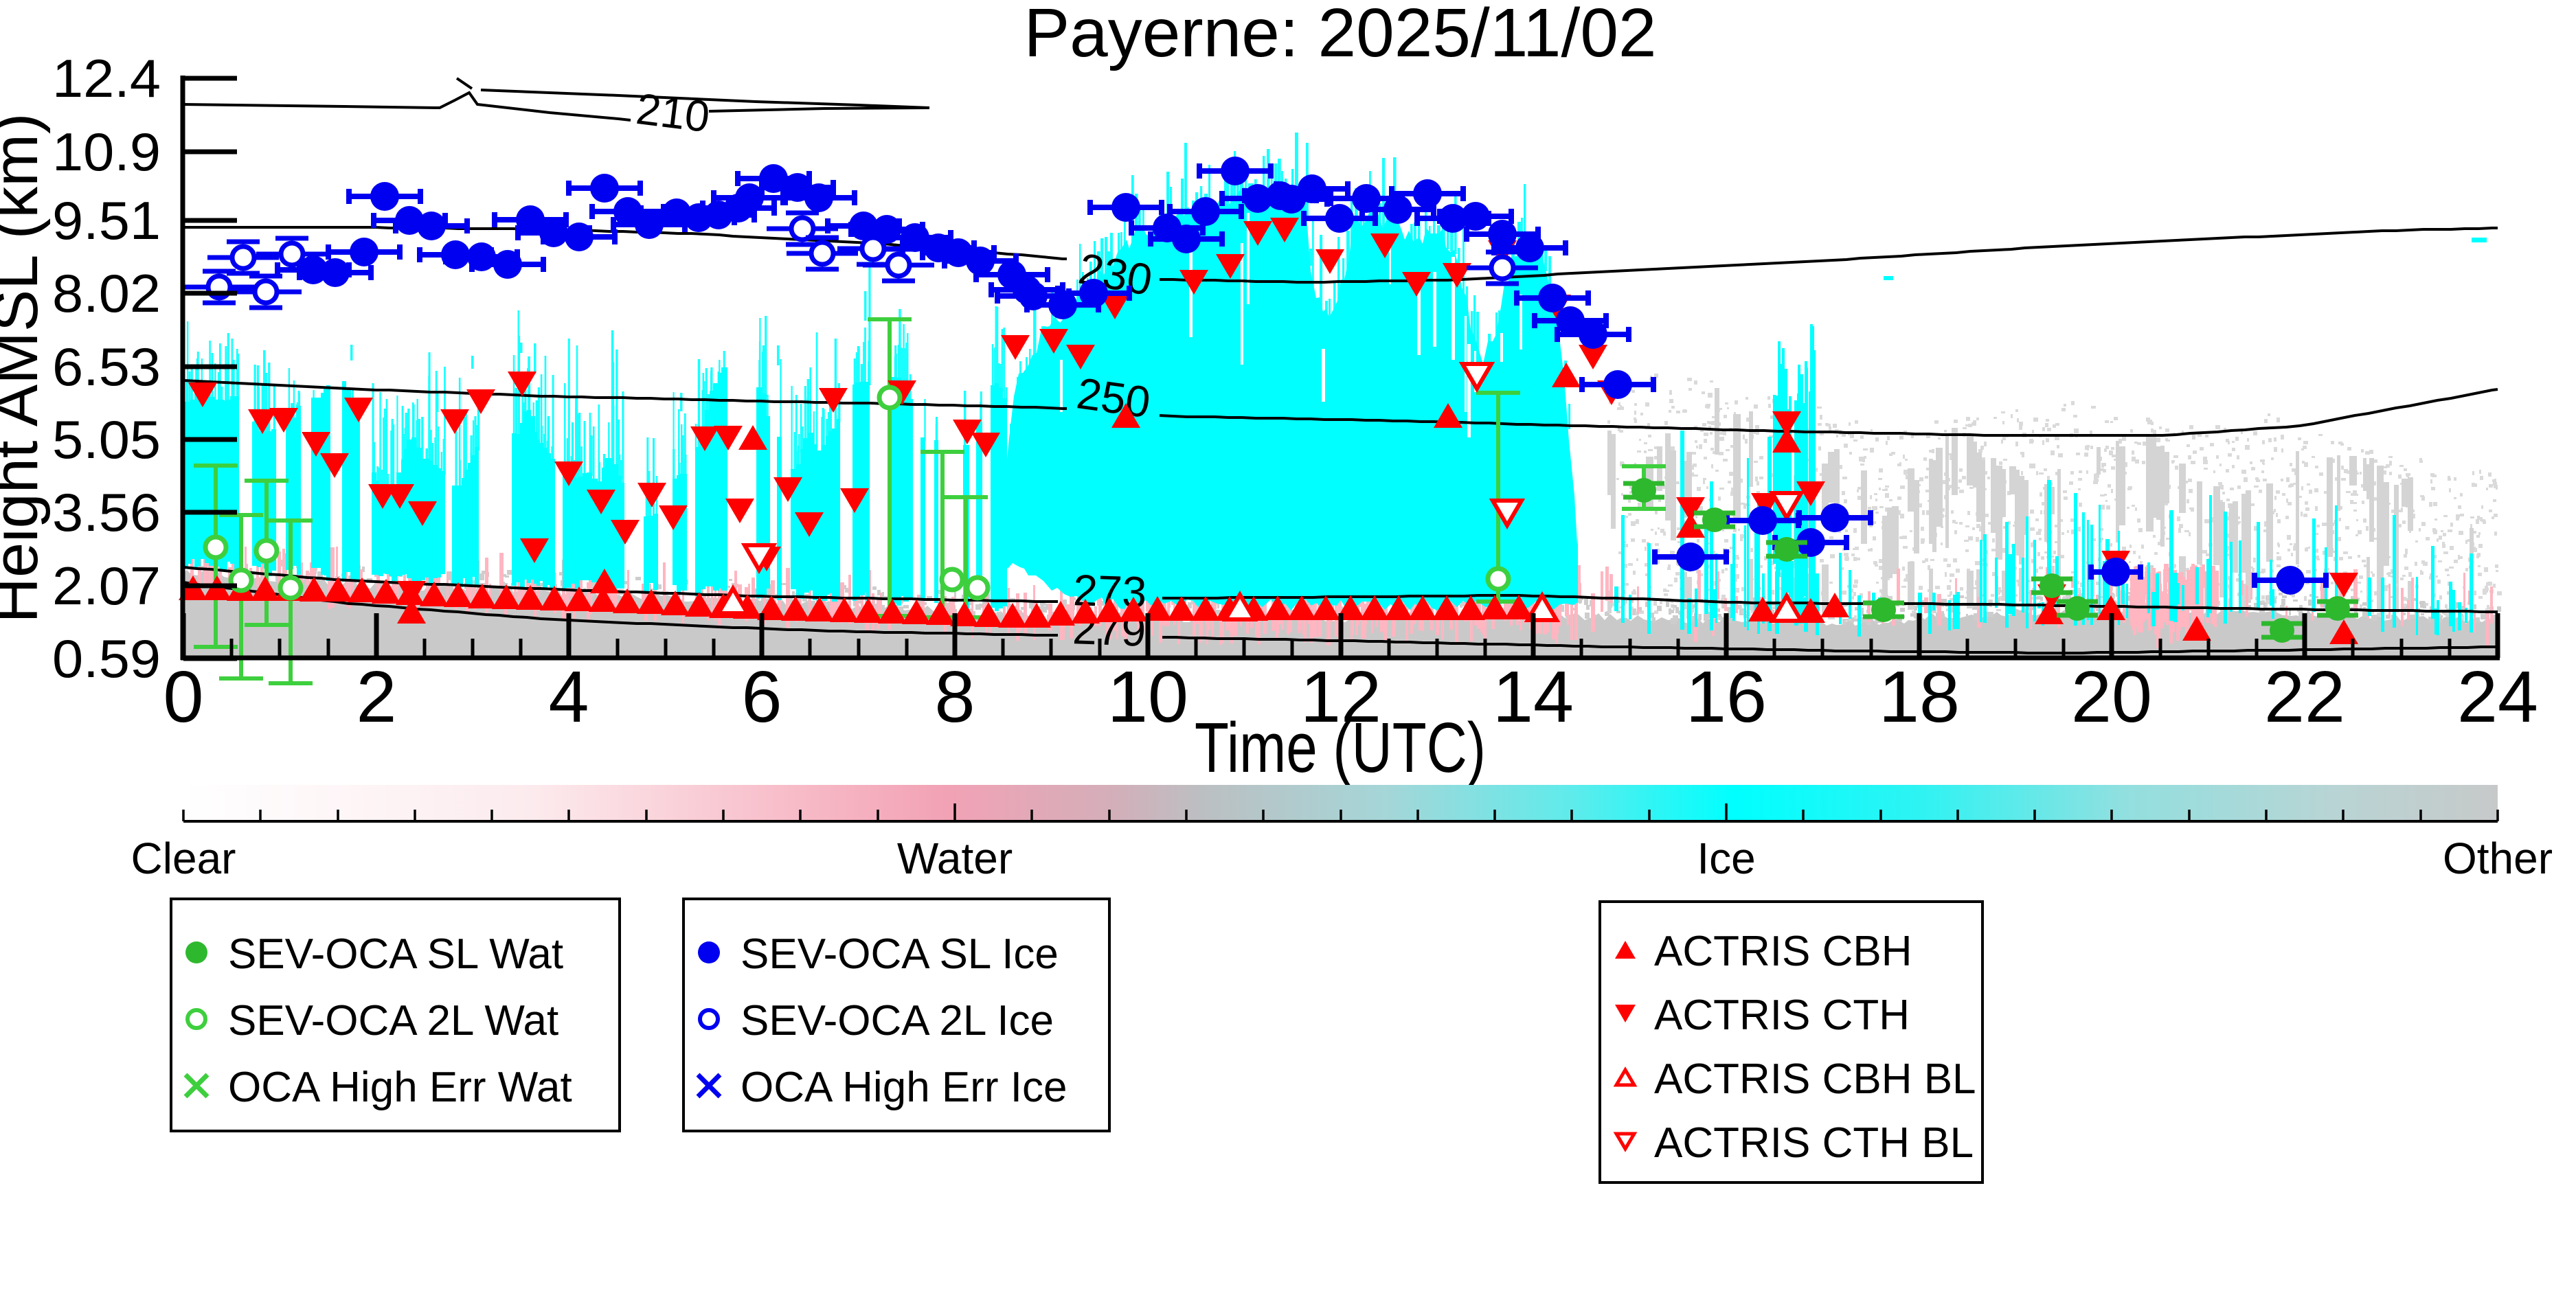 The image size is (2576, 1291). What do you see at coordinates (377, 697) in the screenshot?
I see `svg-text: 2` at bounding box center [377, 697].